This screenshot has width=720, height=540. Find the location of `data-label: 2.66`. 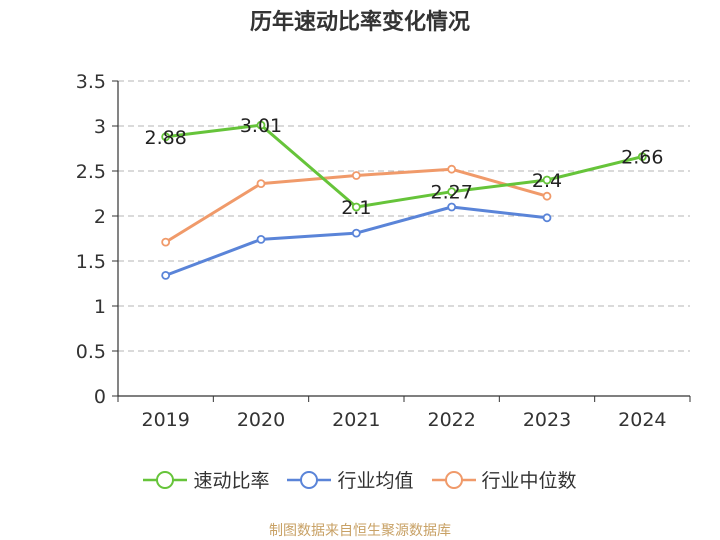

data-label: 2.66 is located at coordinates (642, 158).